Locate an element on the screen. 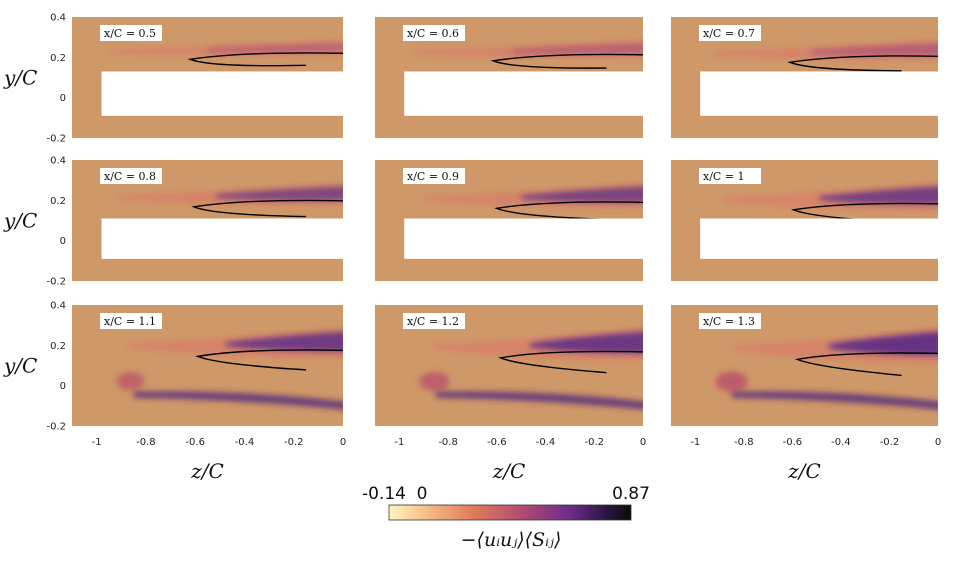 The image size is (957, 563). panel-4: x/C = 0.8 is located at coordinates (209, 220).